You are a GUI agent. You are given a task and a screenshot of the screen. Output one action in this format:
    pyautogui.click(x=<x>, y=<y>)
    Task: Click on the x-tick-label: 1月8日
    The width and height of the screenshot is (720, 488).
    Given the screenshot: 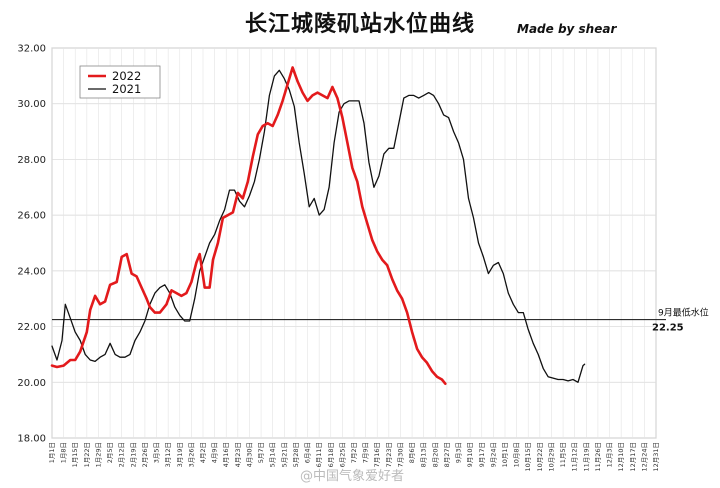 What is the action you would take?
    pyautogui.click(x=64, y=452)
    